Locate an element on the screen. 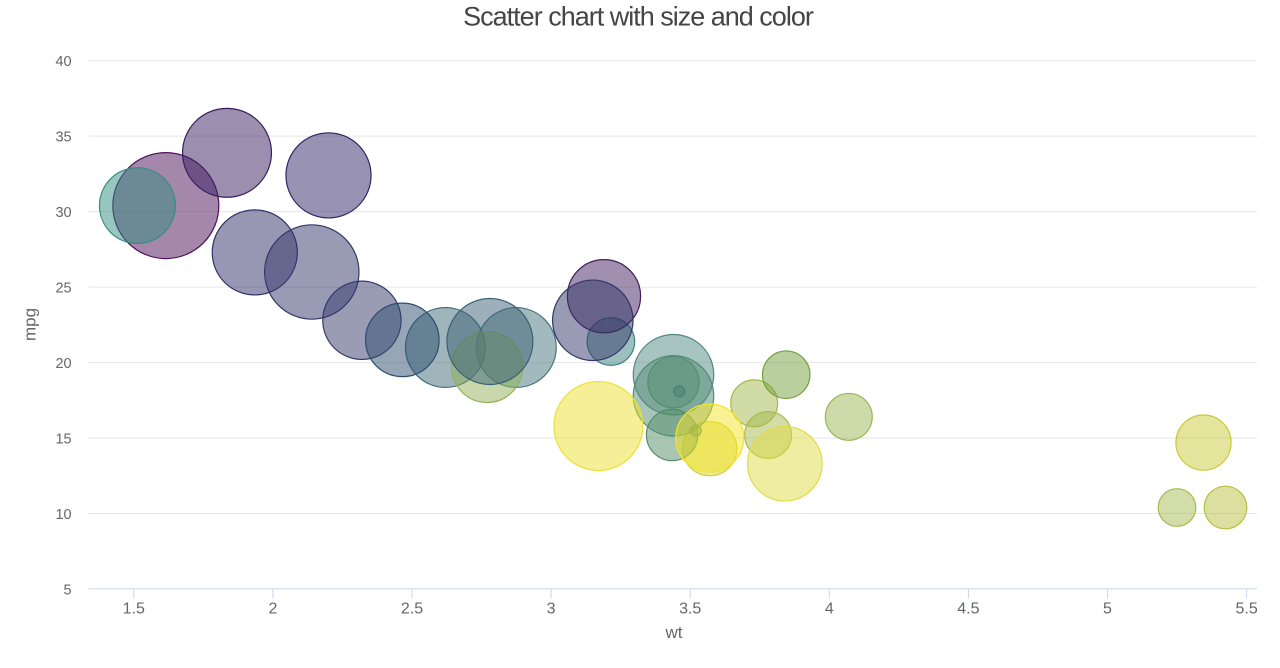 The image size is (1280, 668). svg-text: 40 is located at coordinates (63, 62).